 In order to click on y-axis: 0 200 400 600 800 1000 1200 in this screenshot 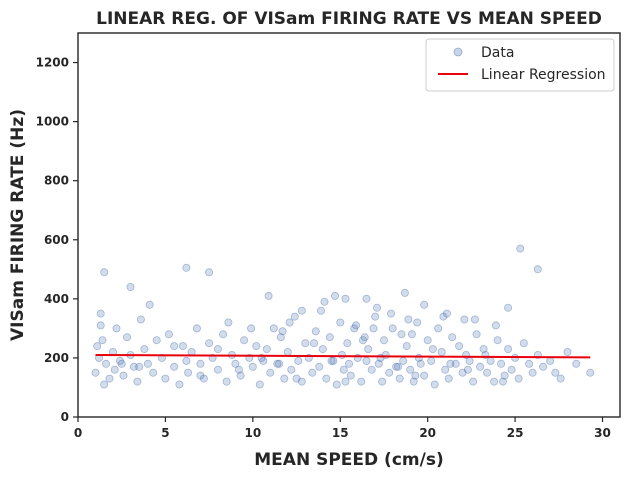, I will do `click(57, 240)`.